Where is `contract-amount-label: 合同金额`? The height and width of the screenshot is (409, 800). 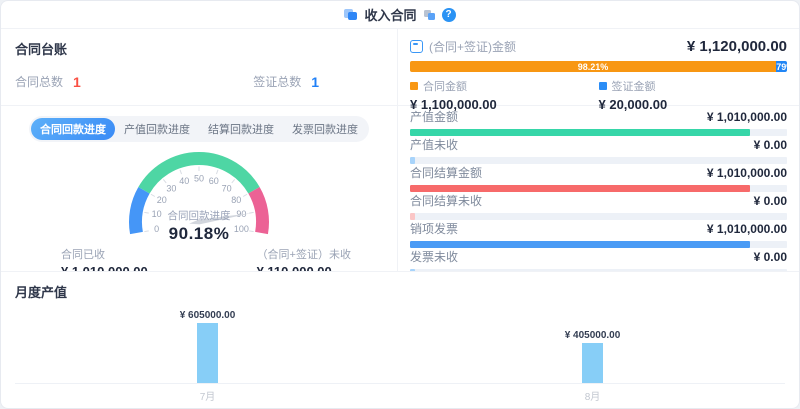
contract-amount-label: 合同金额 is located at coordinates (445, 87).